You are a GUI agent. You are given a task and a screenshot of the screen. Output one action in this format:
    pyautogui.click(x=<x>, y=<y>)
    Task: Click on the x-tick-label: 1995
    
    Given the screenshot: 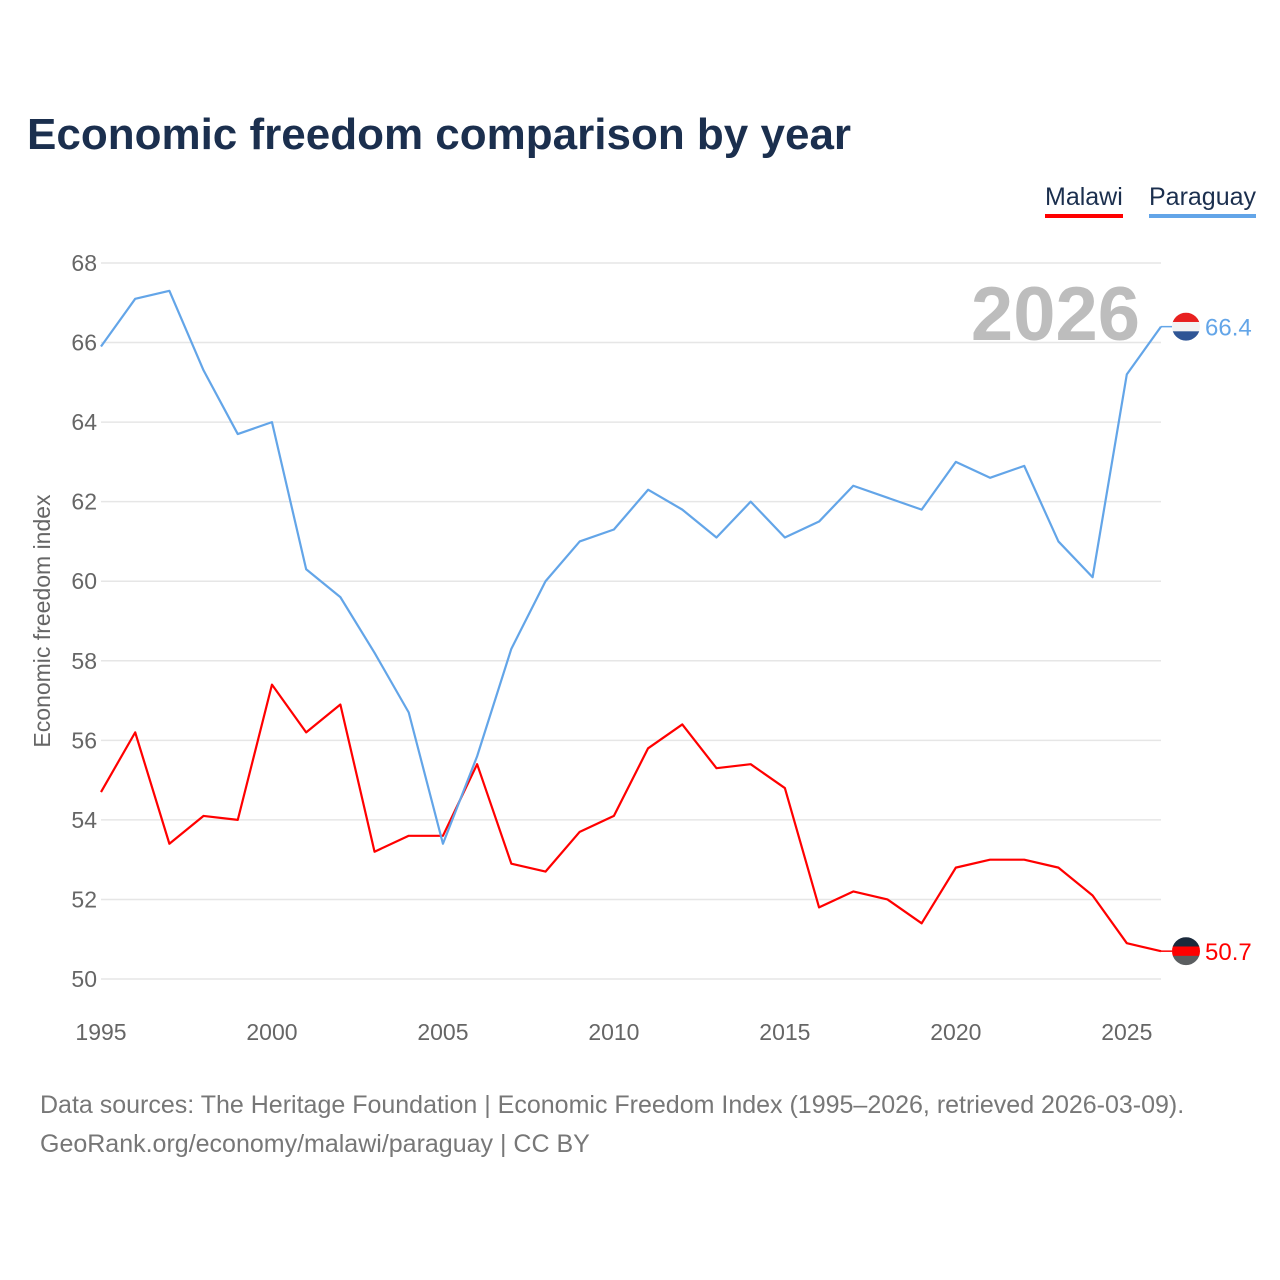 What is the action you would take?
    pyautogui.click(x=100, y=1032)
    